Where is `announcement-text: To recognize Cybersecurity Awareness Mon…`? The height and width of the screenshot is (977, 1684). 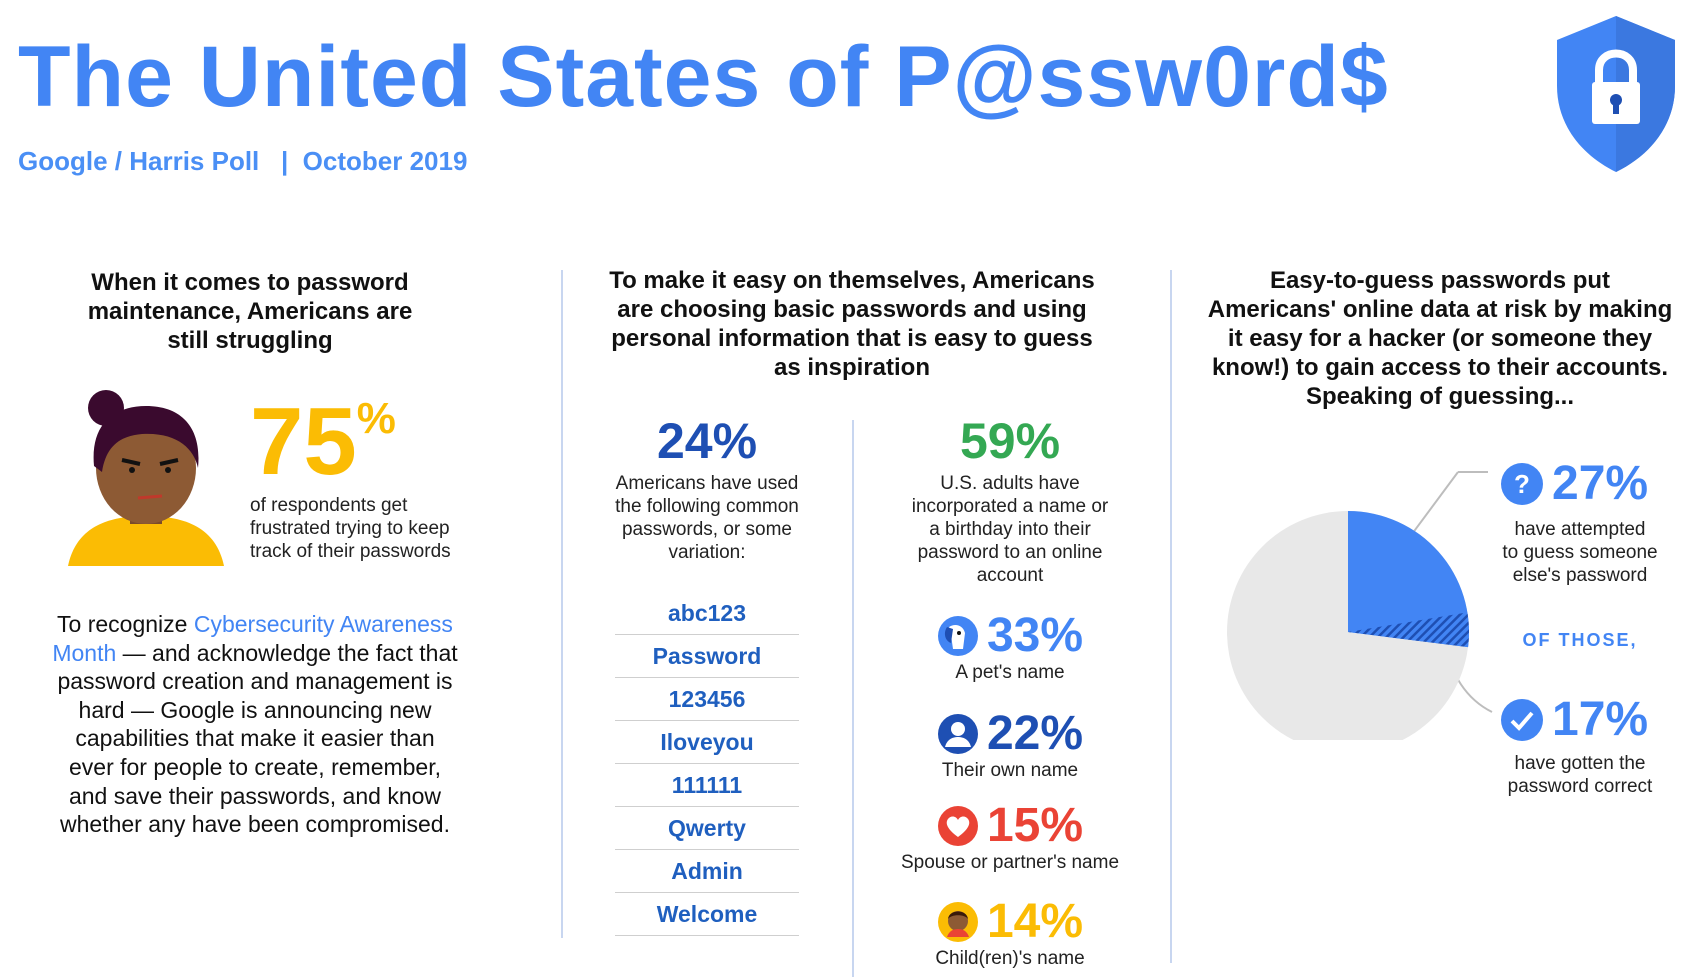 announcement-text: To recognize Cybersecurity Awareness Mon… is located at coordinates (255, 724).